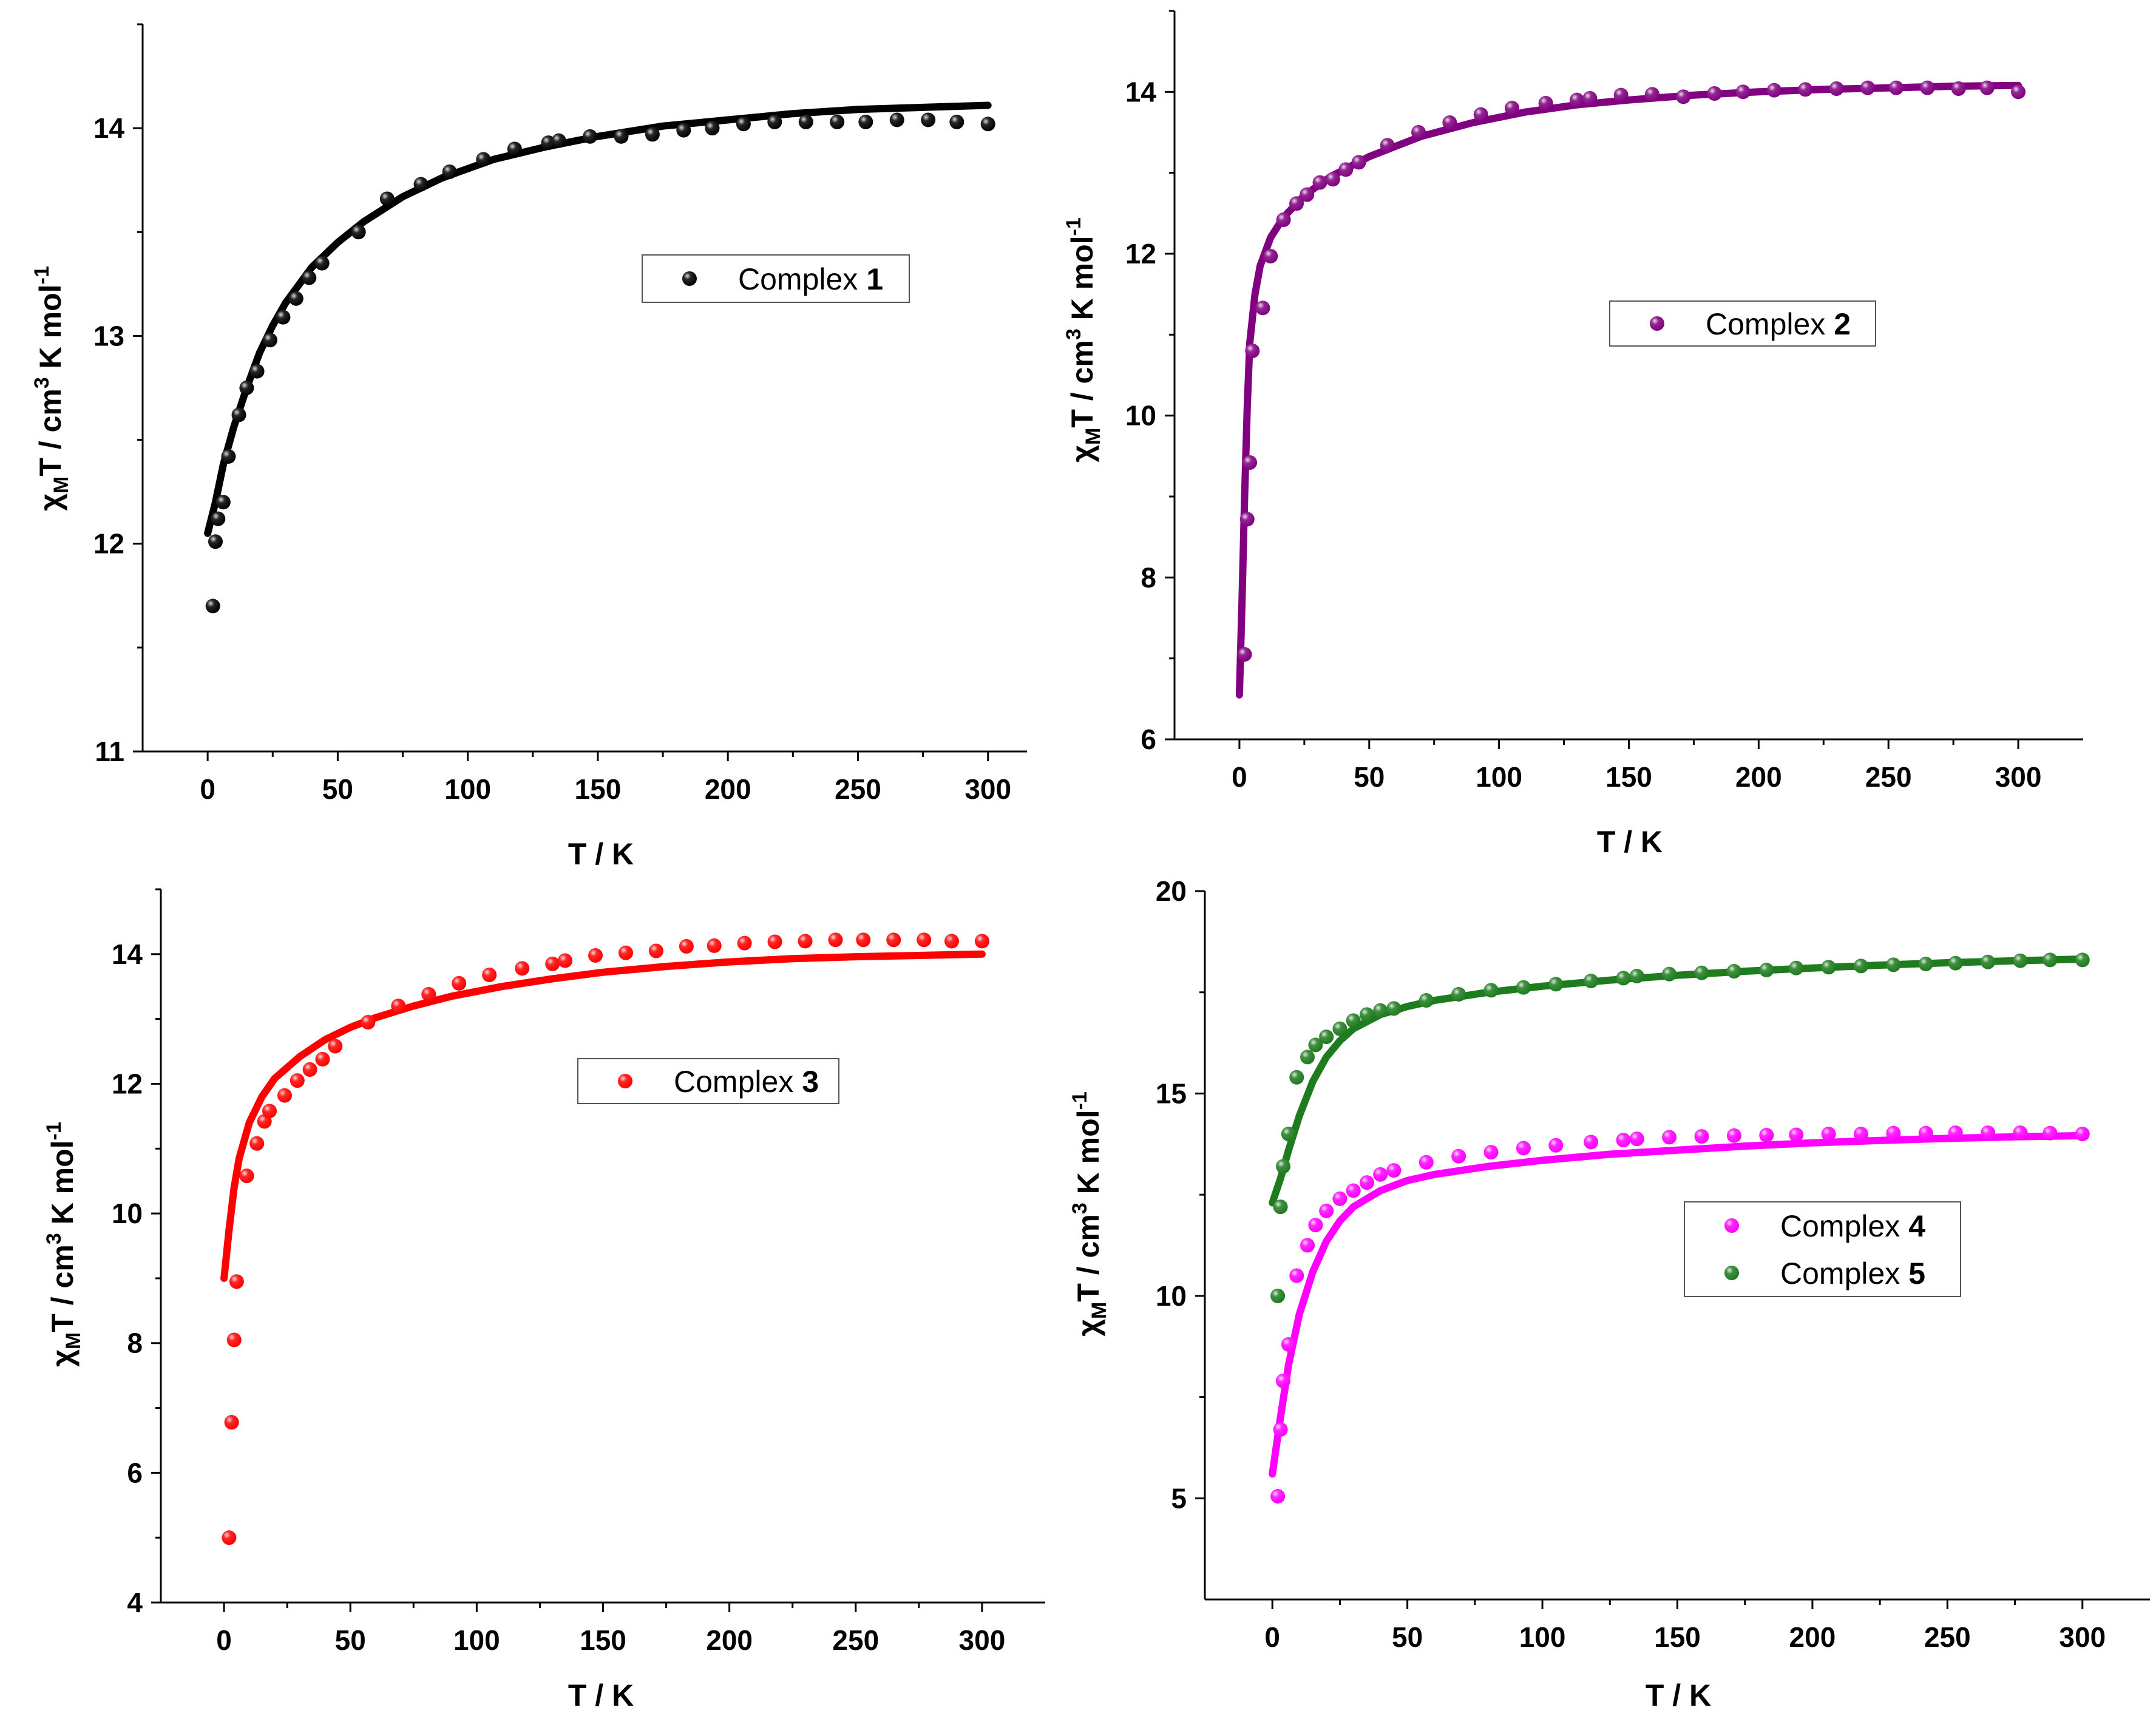 This screenshot has height=1713, width=2156. What do you see at coordinates (1888, 777) in the screenshot?
I see `x-tick-label: 250` at bounding box center [1888, 777].